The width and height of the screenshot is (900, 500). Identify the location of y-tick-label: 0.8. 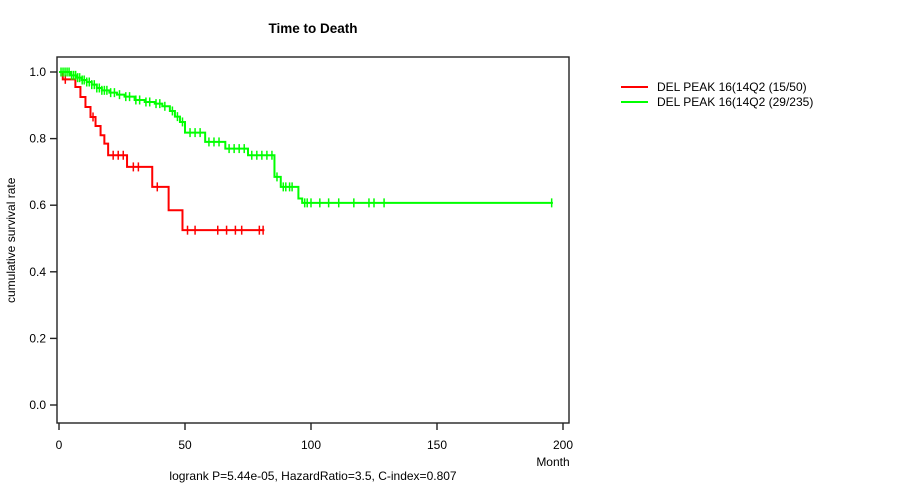
(37, 139).